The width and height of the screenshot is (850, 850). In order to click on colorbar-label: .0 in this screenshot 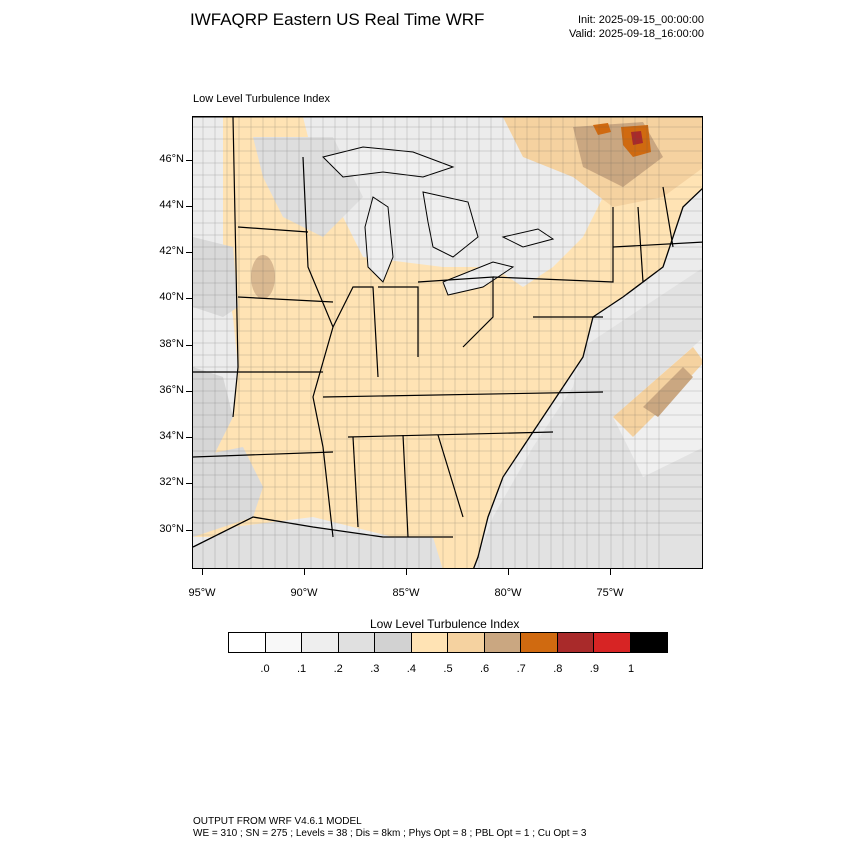, I will do `click(265, 669)`.